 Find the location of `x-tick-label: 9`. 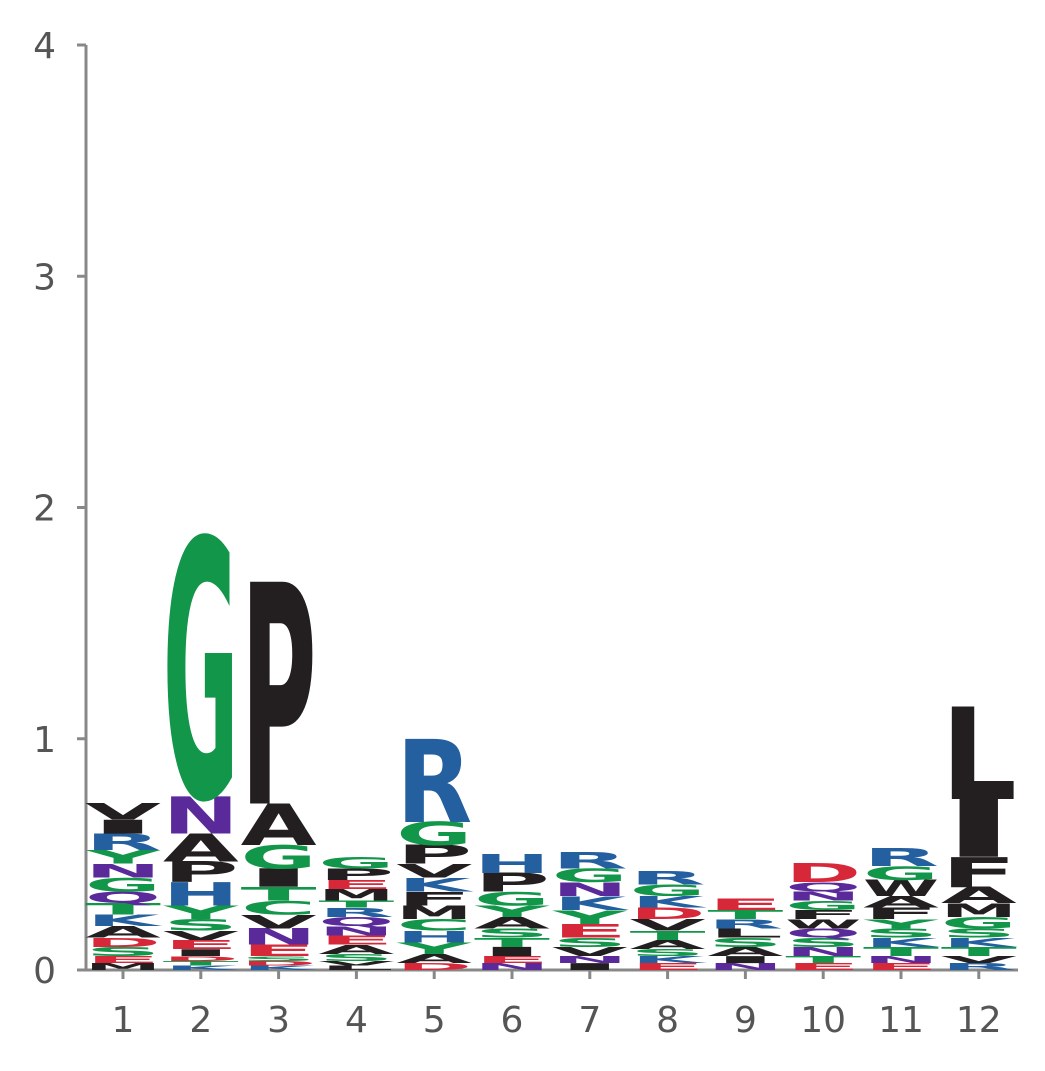

x-tick-label: 9 is located at coordinates (745, 1020).